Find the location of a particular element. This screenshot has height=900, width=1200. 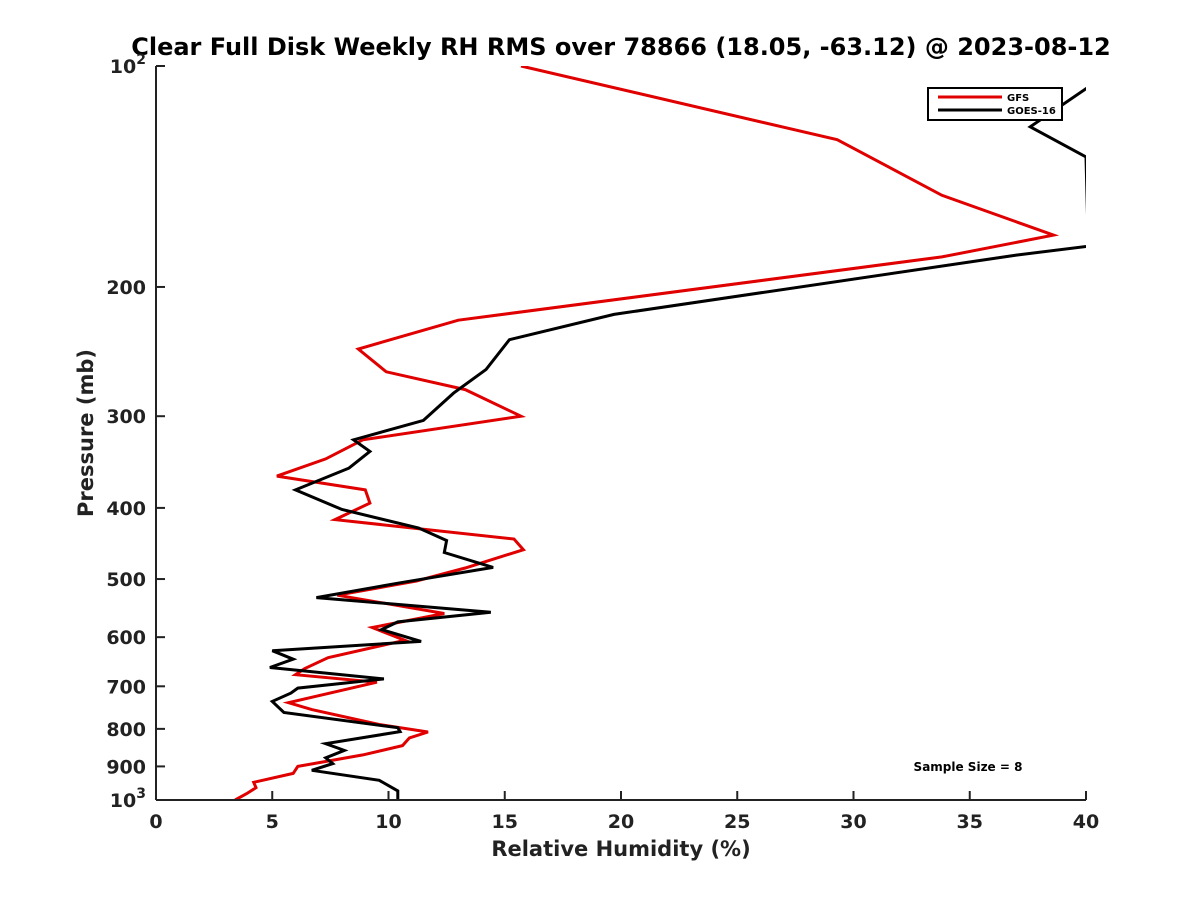

legend: GFS GOES-16 is located at coordinates (995, 104).